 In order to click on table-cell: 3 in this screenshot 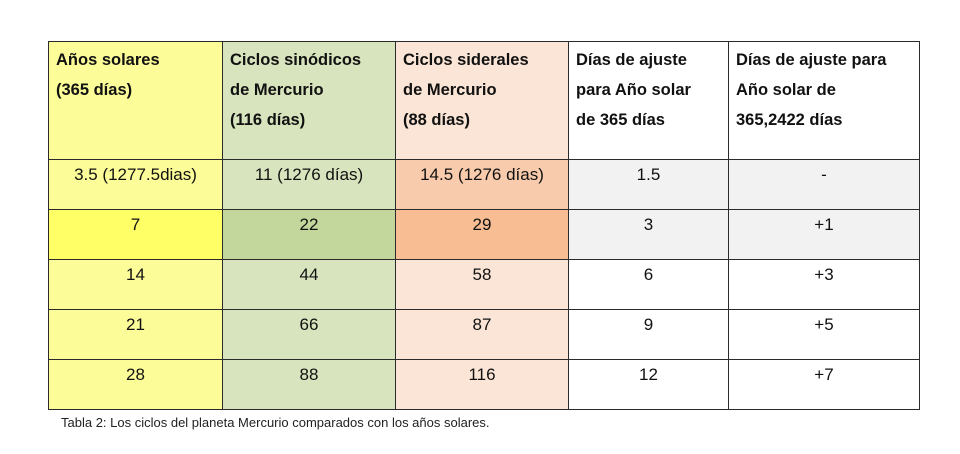, I will do `click(648, 234)`.